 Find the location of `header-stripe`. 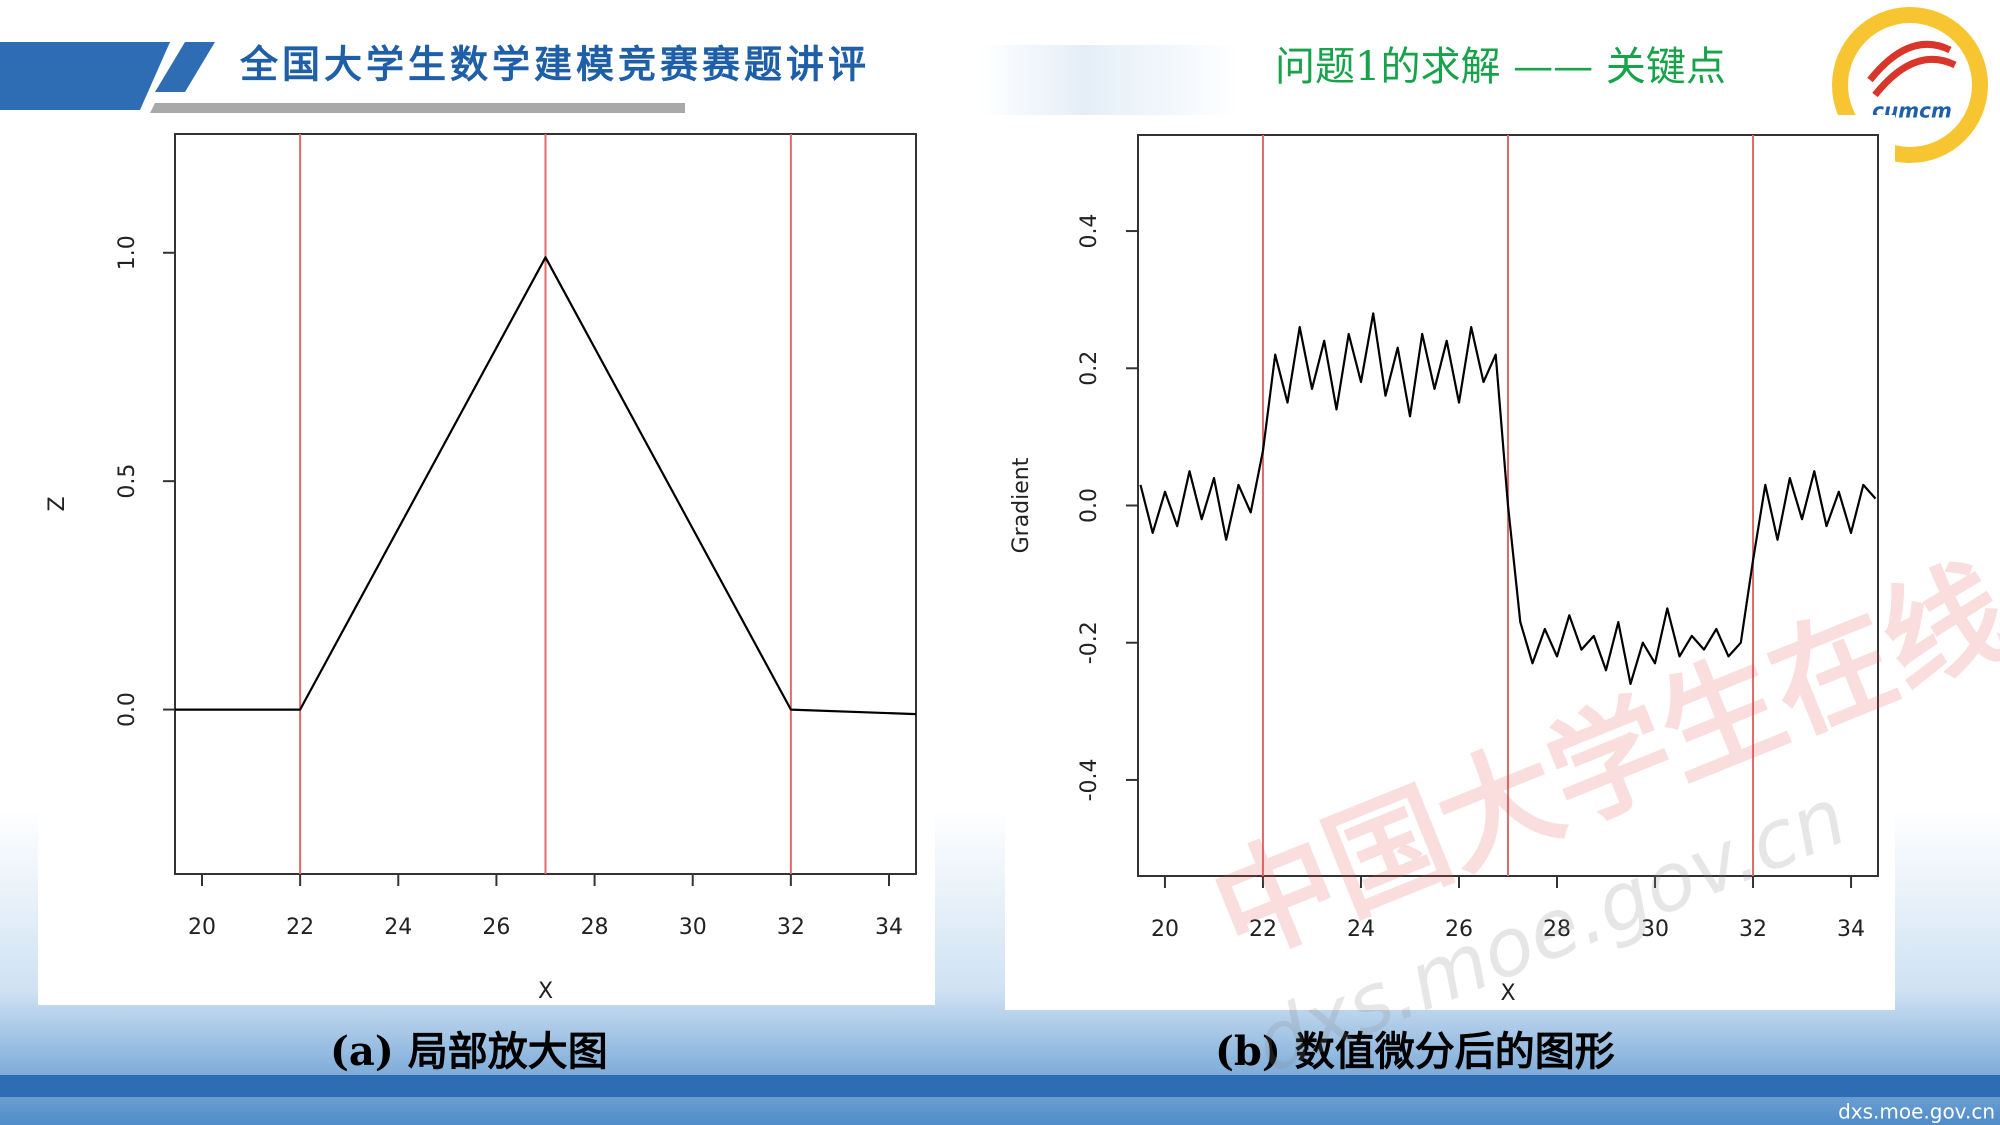

header-stripe is located at coordinates (185, 67).